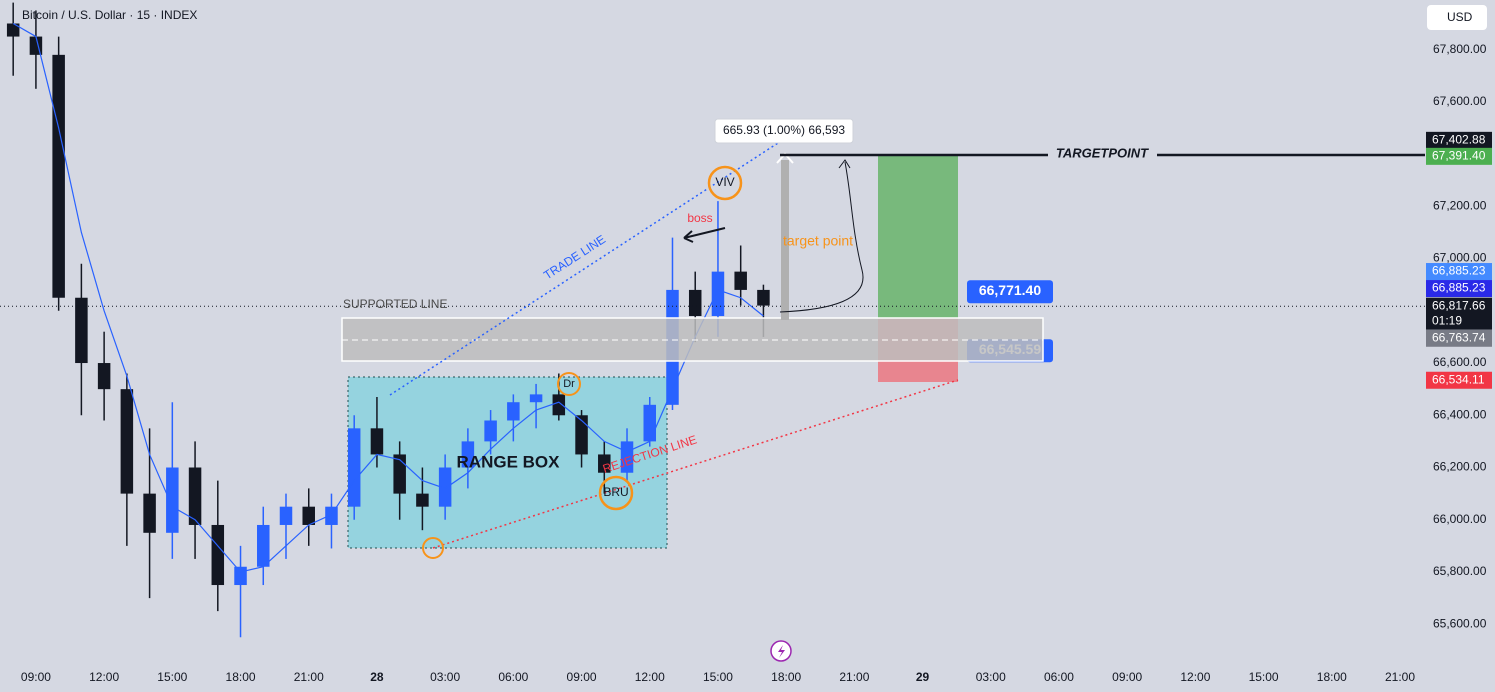 The image size is (1495, 692). What do you see at coordinates (918, 237) in the screenshot?
I see `target-zone` at bounding box center [918, 237].